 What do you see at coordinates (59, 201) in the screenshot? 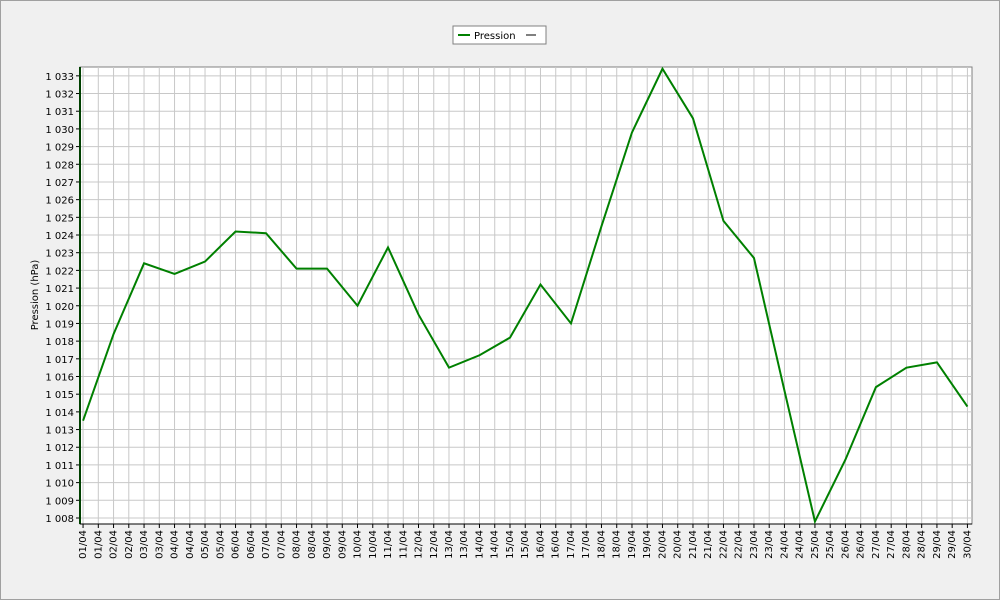
I see `y-tick-label: 1 026` at bounding box center [59, 201].